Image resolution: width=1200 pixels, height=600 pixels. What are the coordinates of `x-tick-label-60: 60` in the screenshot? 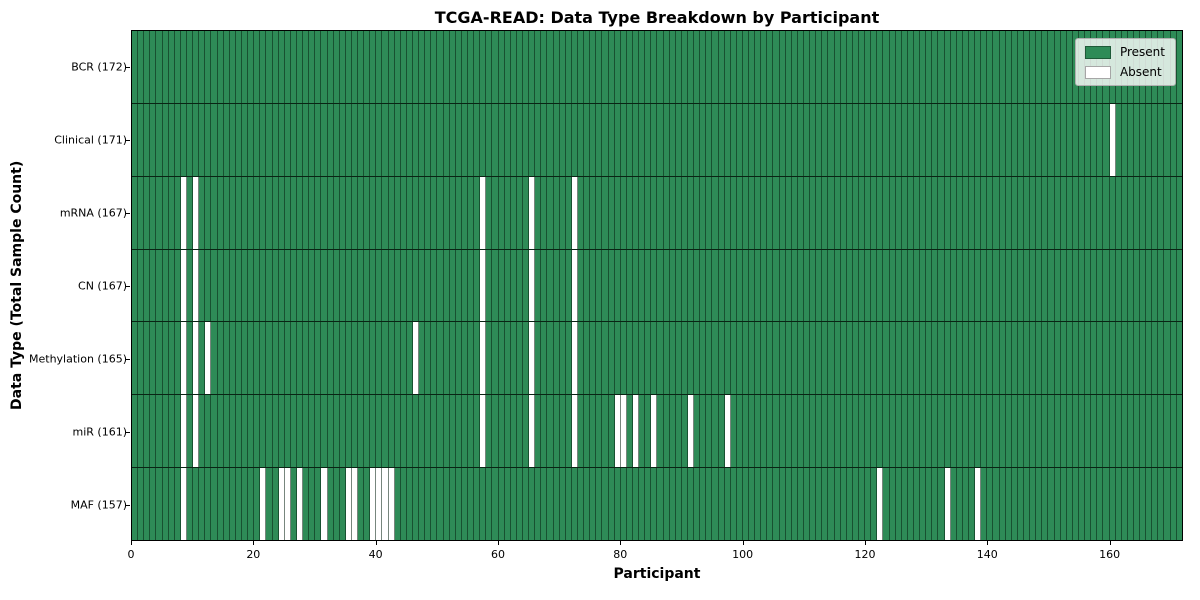 It's located at (497, 554).